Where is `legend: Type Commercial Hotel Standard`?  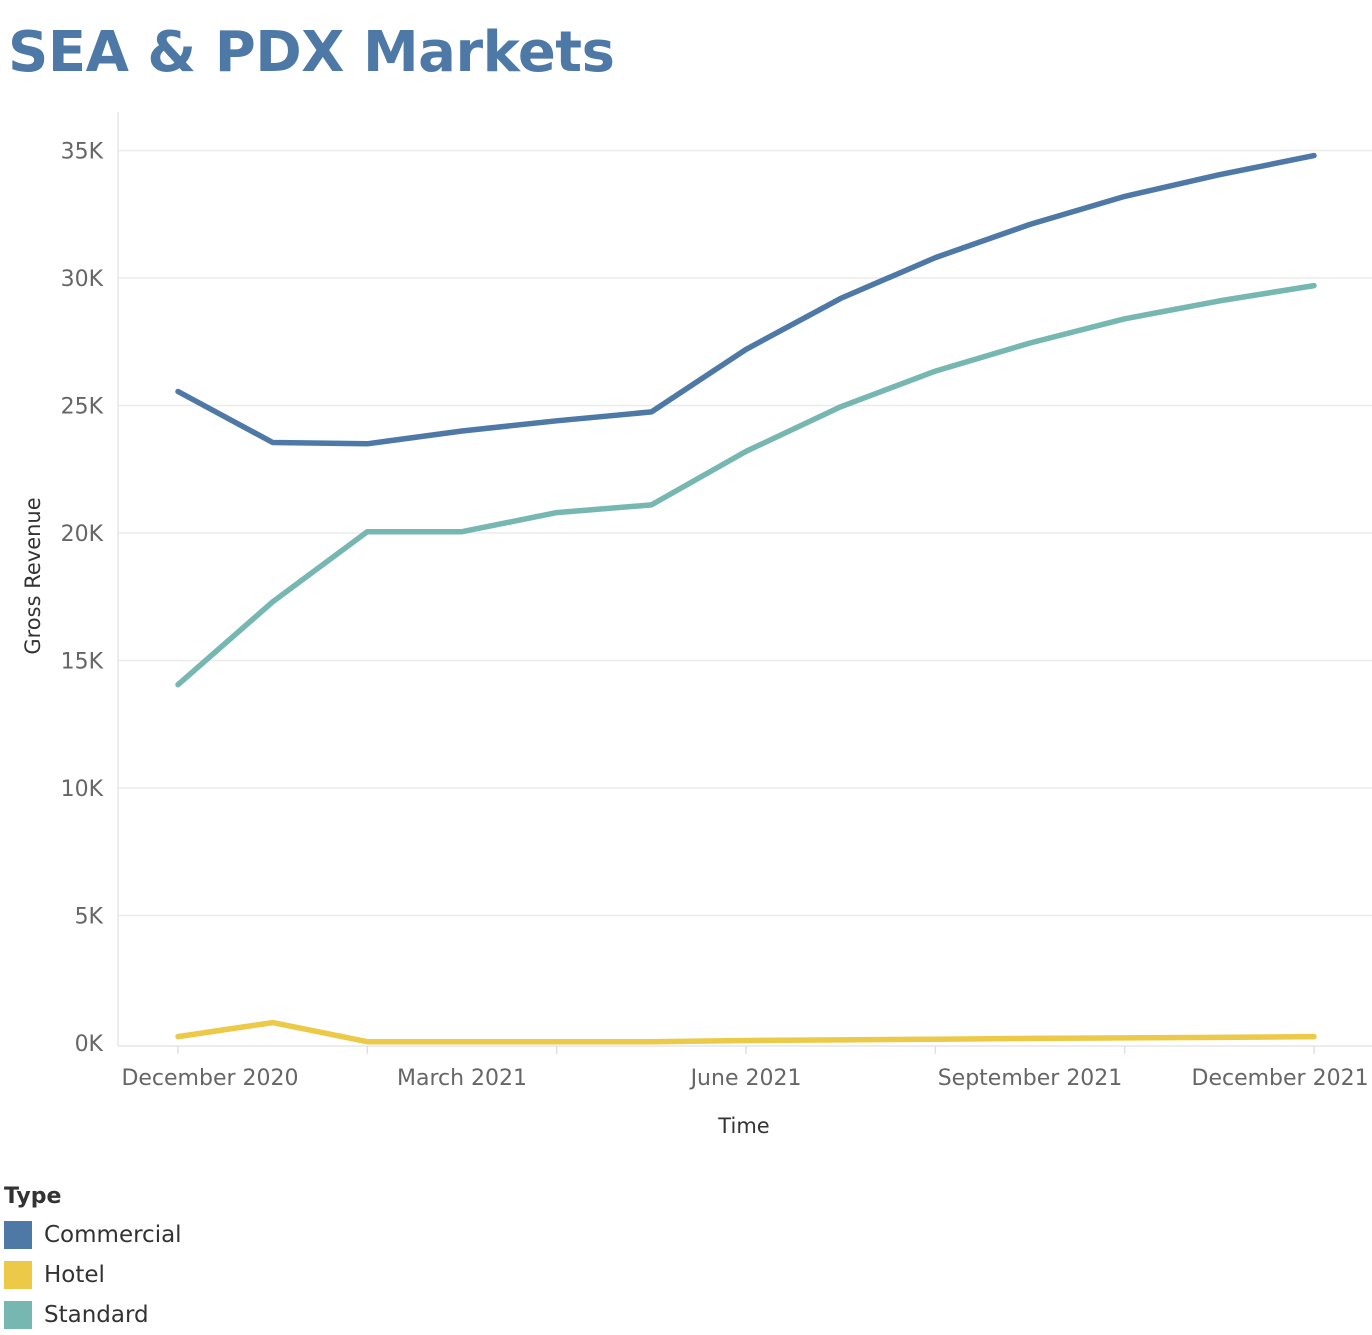
legend: Type Commercial Hotel Standard is located at coordinates (93, 1259).